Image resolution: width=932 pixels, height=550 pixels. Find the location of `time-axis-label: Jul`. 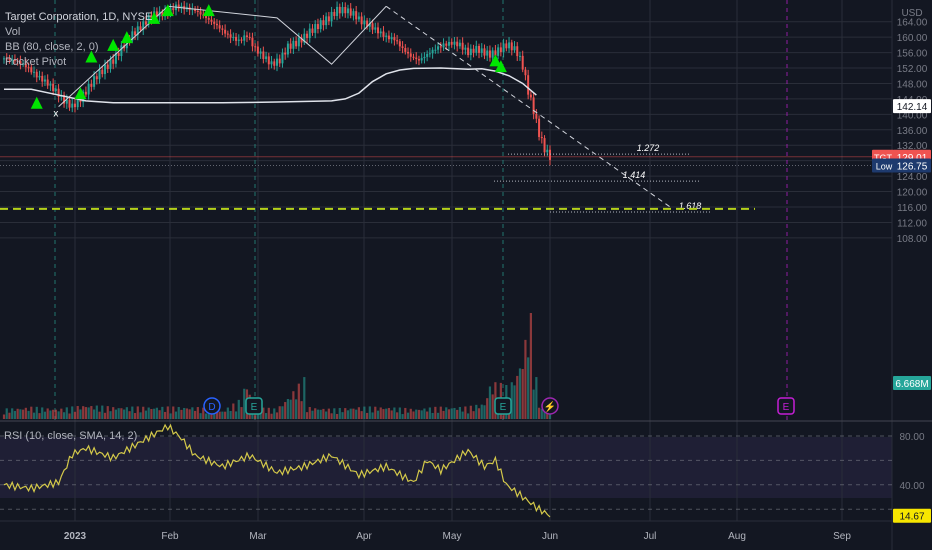

time-axis-label: Jul is located at coordinates (650, 536).